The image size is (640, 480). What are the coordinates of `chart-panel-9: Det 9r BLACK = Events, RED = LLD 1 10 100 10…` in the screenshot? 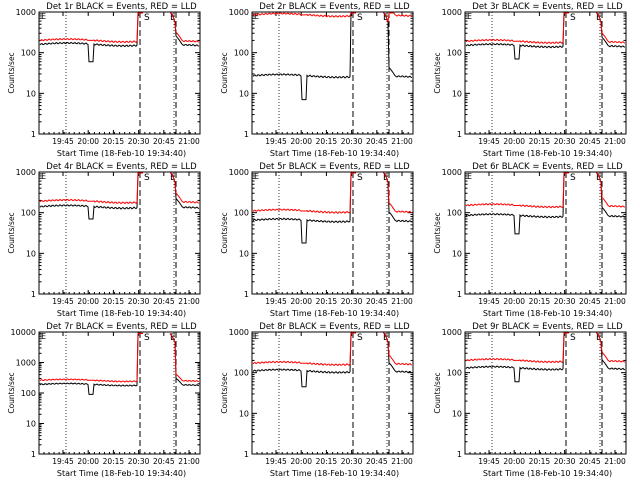 It's located at (530, 400).